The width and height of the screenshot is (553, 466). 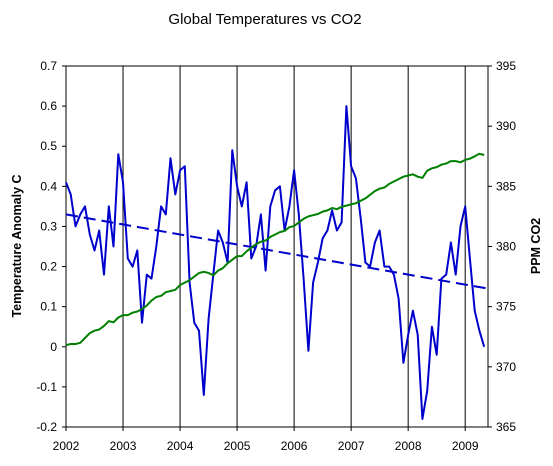 I want to click on y-right-tick-label: 395, so click(x=506, y=66).